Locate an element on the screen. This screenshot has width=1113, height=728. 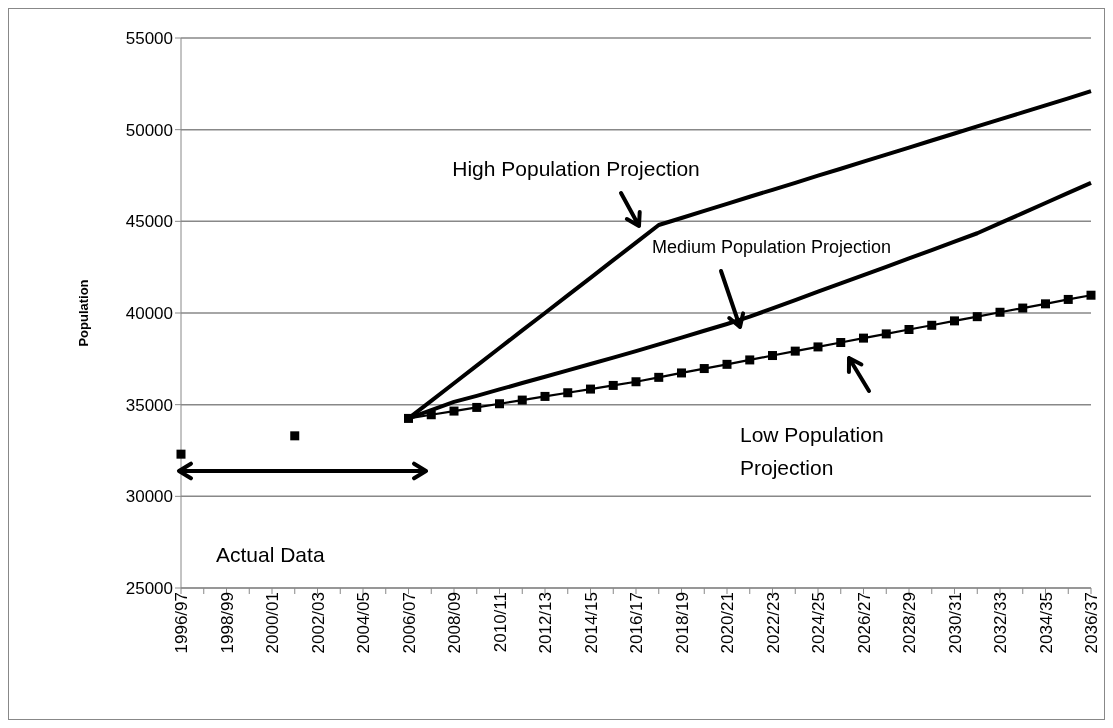
y-tick-label: 45000 is located at coordinates (149, 222).